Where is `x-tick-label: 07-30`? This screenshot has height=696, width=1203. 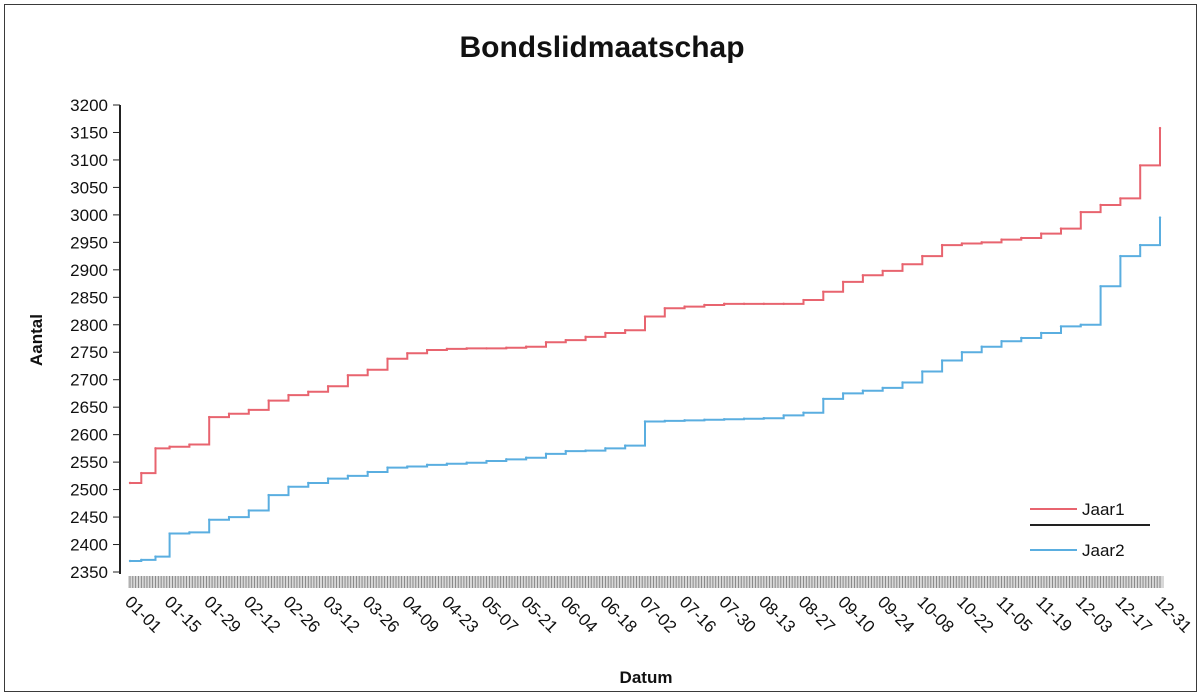
x-tick-label: 07-30 is located at coordinates (737, 614).